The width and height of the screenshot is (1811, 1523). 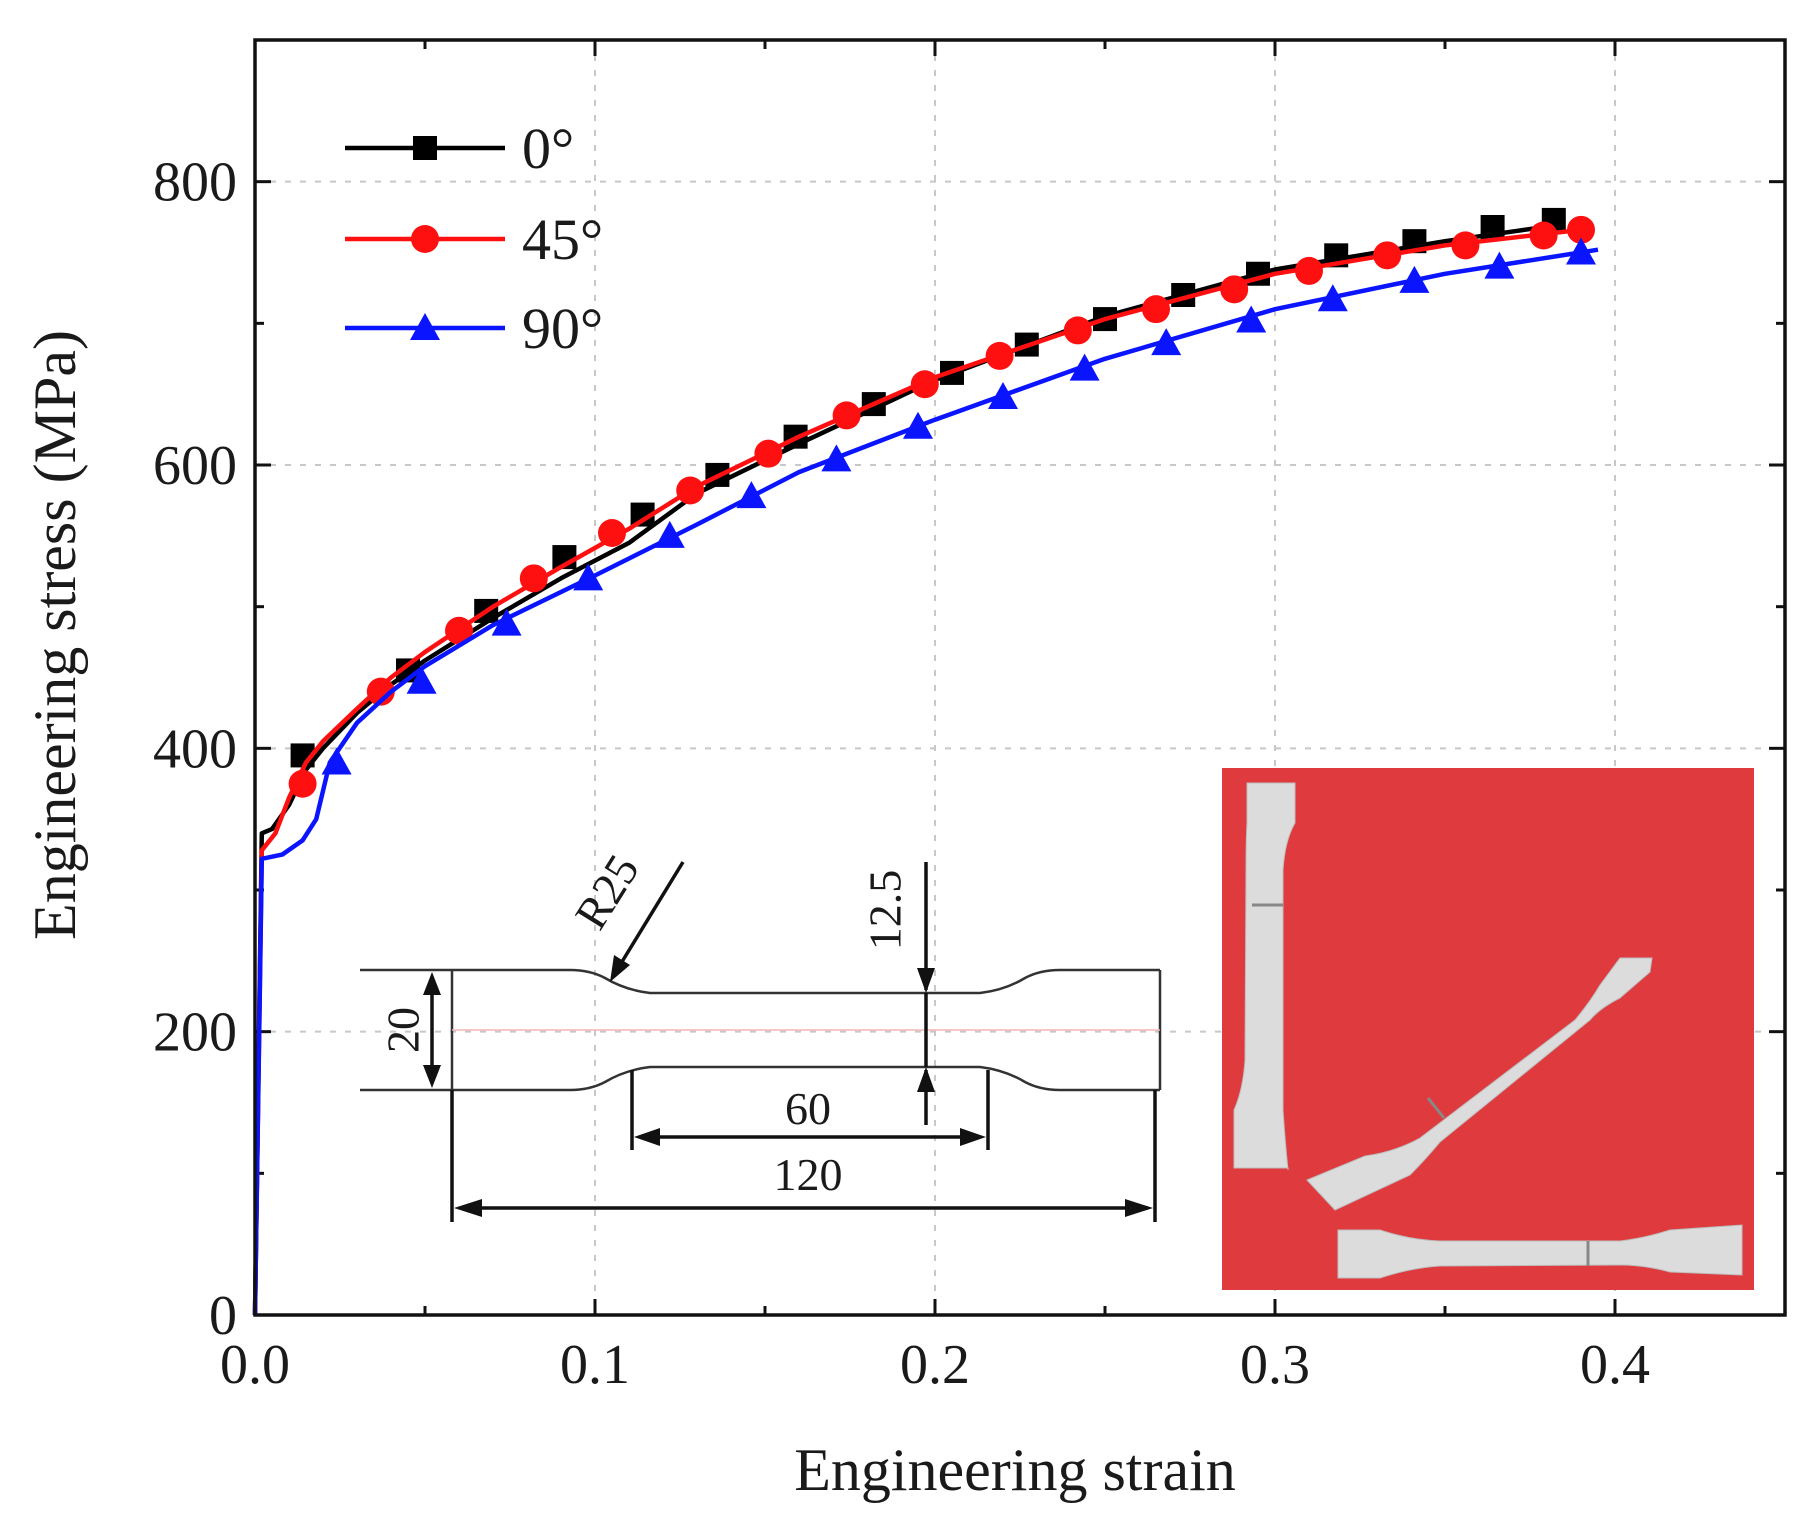 I want to click on legend-label-0: 0°, so click(x=548, y=148).